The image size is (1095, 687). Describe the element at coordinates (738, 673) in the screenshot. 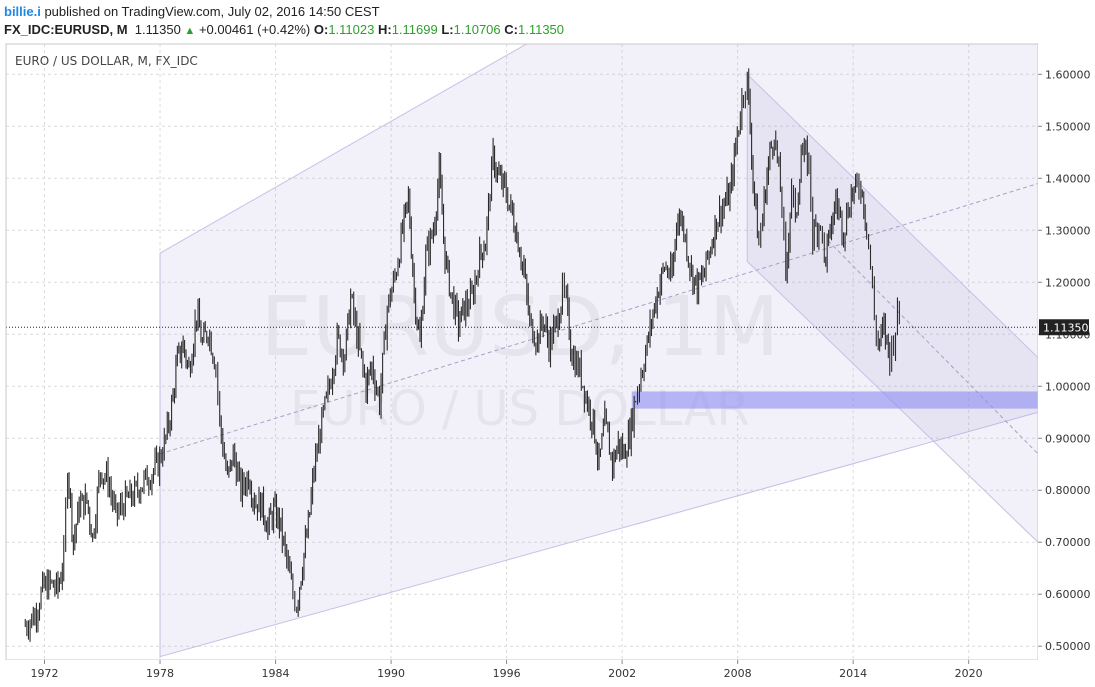

I see `x-tick-label: 2008` at that location.